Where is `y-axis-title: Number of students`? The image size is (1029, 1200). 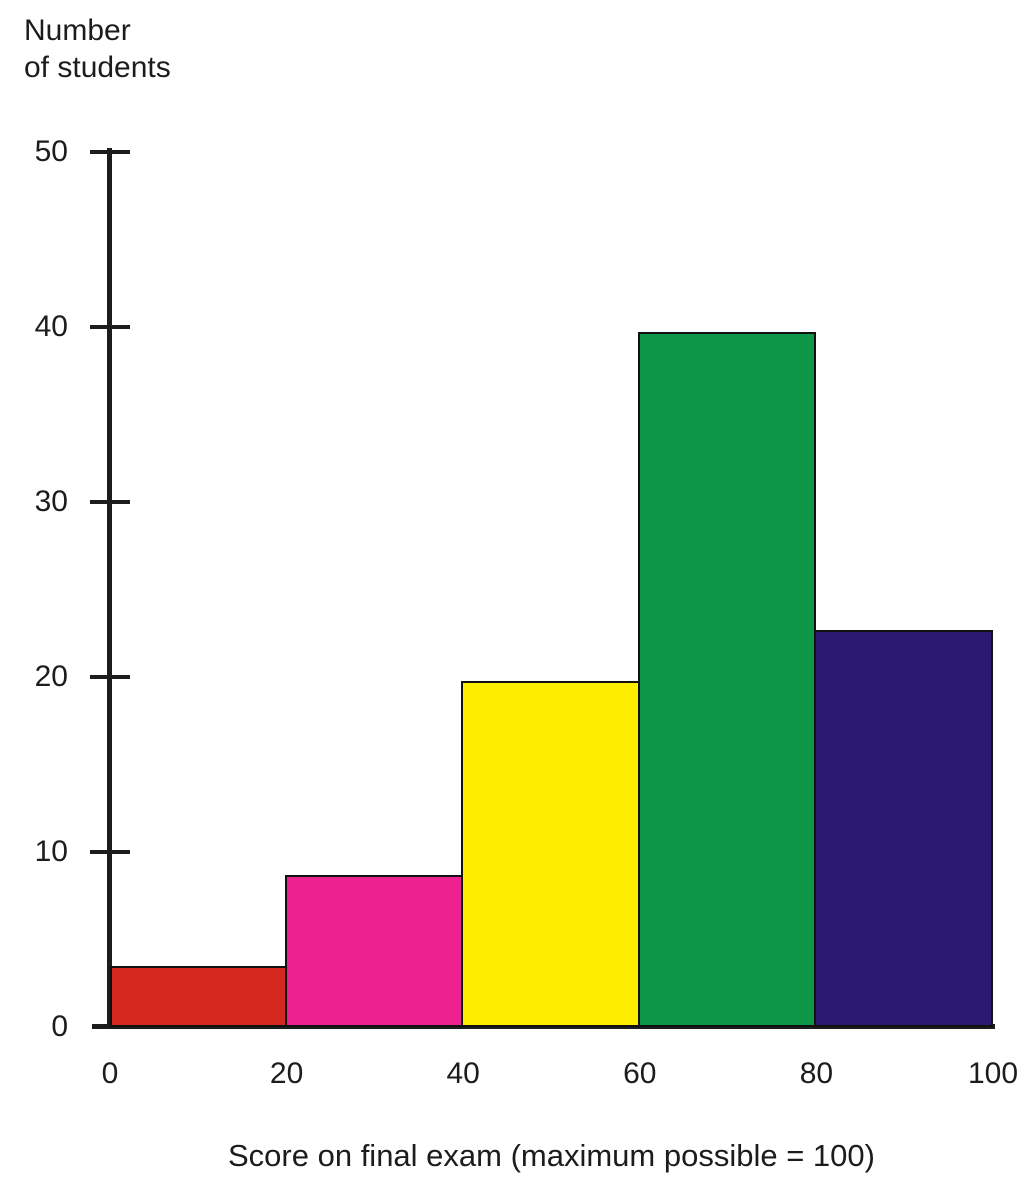 y-axis-title: Number of students is located at coordinates (97, 49).